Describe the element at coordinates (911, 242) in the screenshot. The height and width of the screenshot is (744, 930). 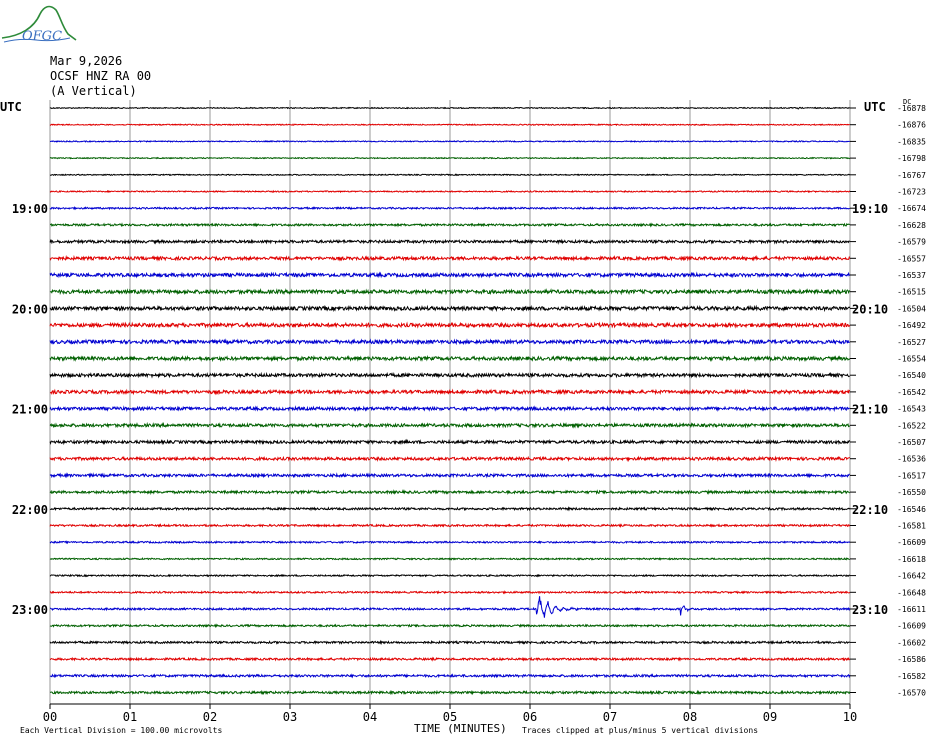
I see `dc-offset-label-8: -16579` at that location.